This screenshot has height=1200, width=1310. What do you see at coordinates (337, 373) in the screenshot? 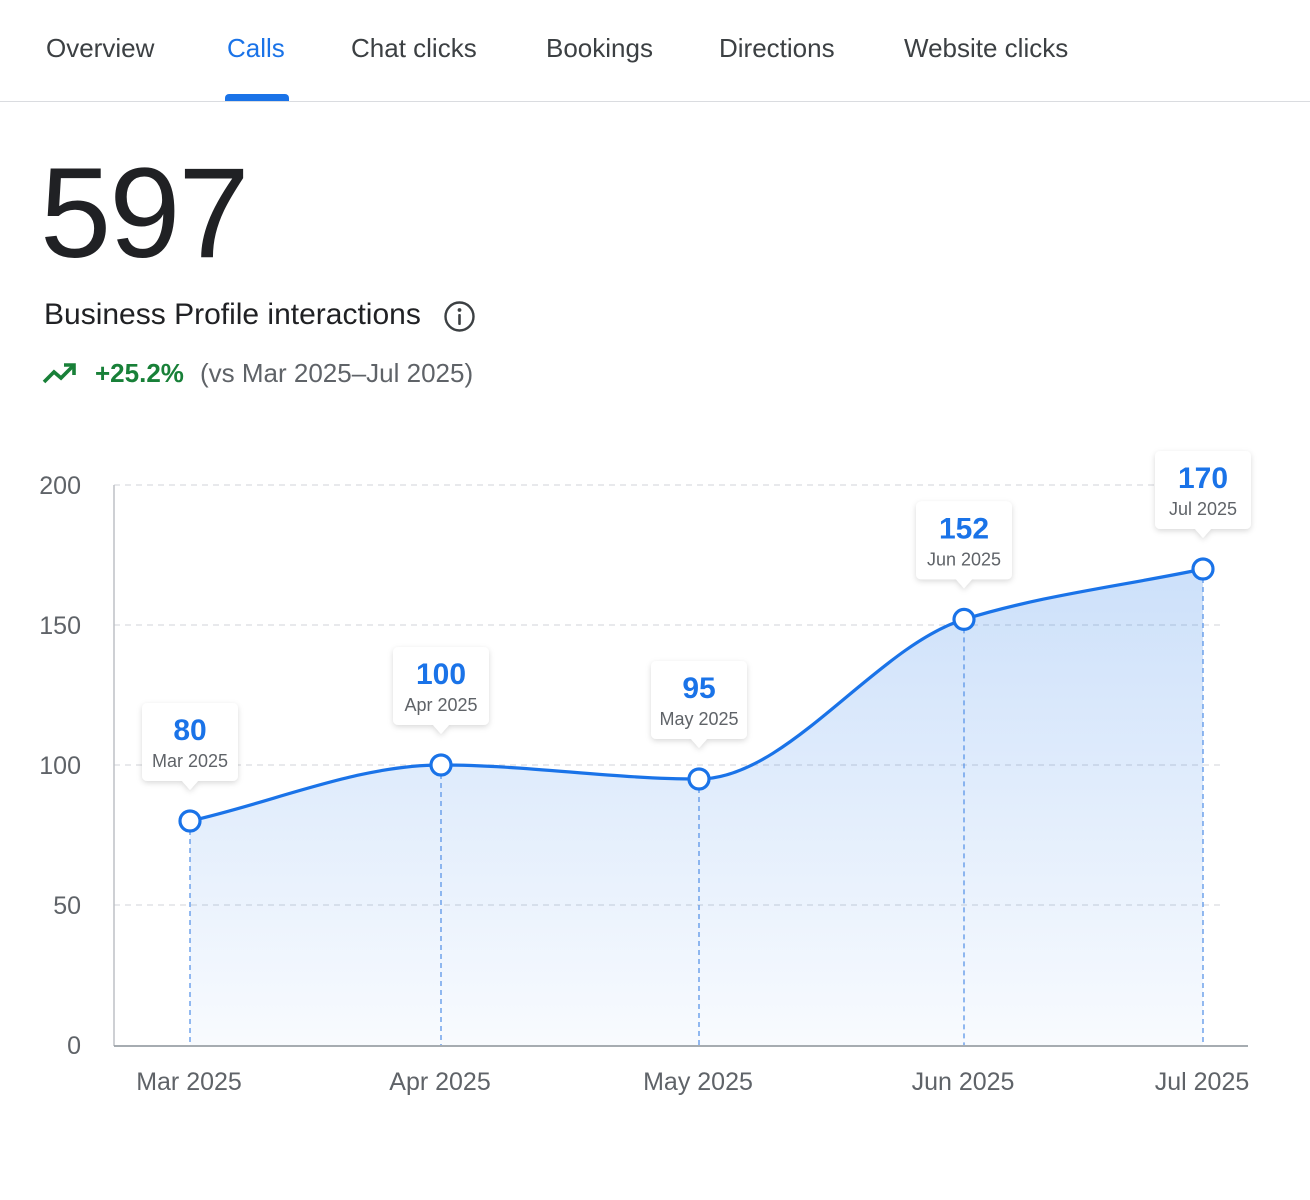
I see `trend-comparison: (vs Mar 2025–Jul 2025)` at bounding box center [337, 373].